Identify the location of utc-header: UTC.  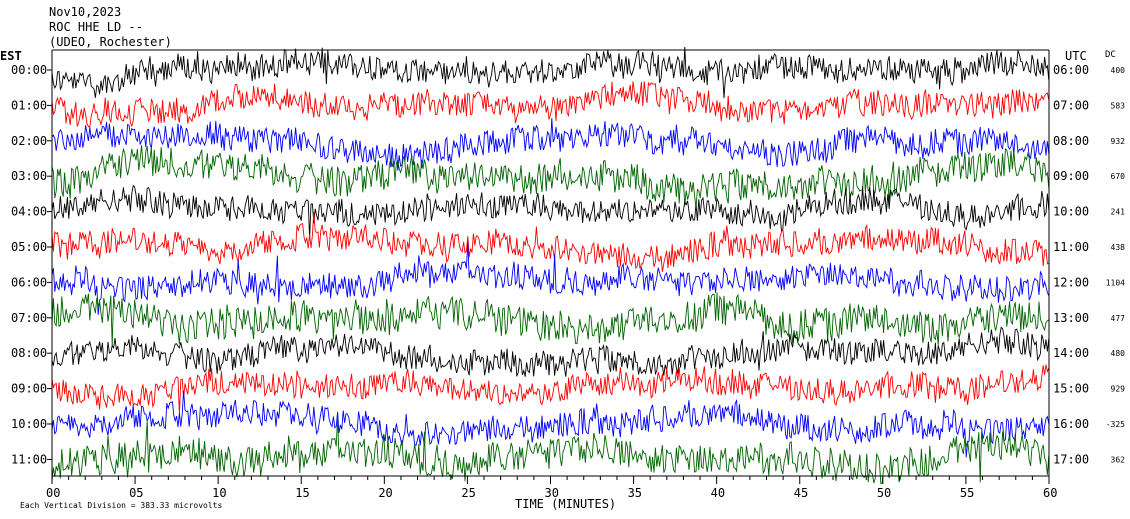
(1076, 56).